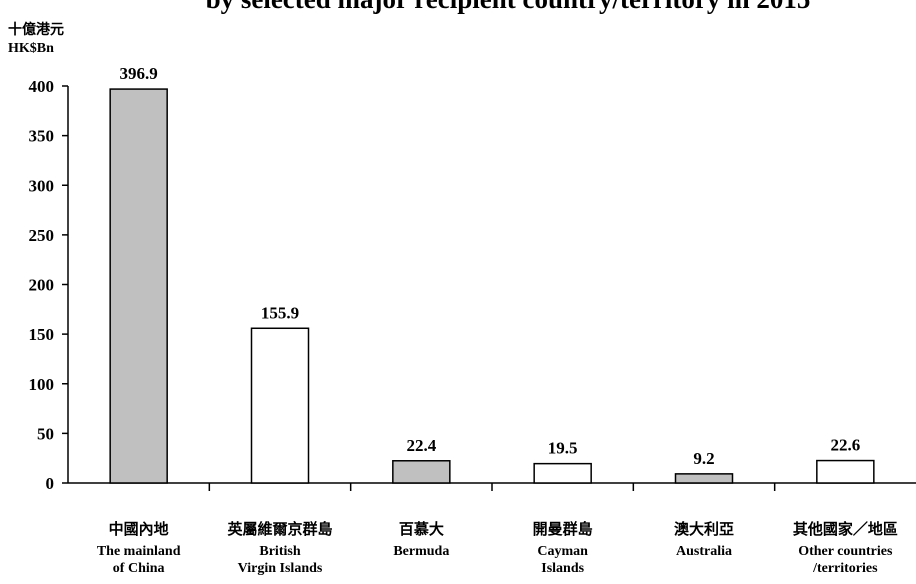 The image size is (916, 584). What do you see at coordinates (421, 445) in the screenshot?
I see `data-label: 22.4` at bounding box center [421, 445].